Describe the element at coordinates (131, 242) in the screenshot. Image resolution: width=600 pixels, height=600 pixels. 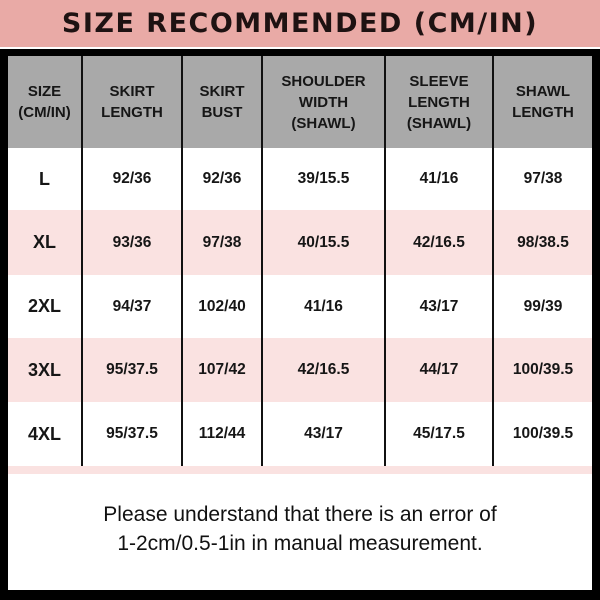
I see `measurement-cell: 93/36` at that location.